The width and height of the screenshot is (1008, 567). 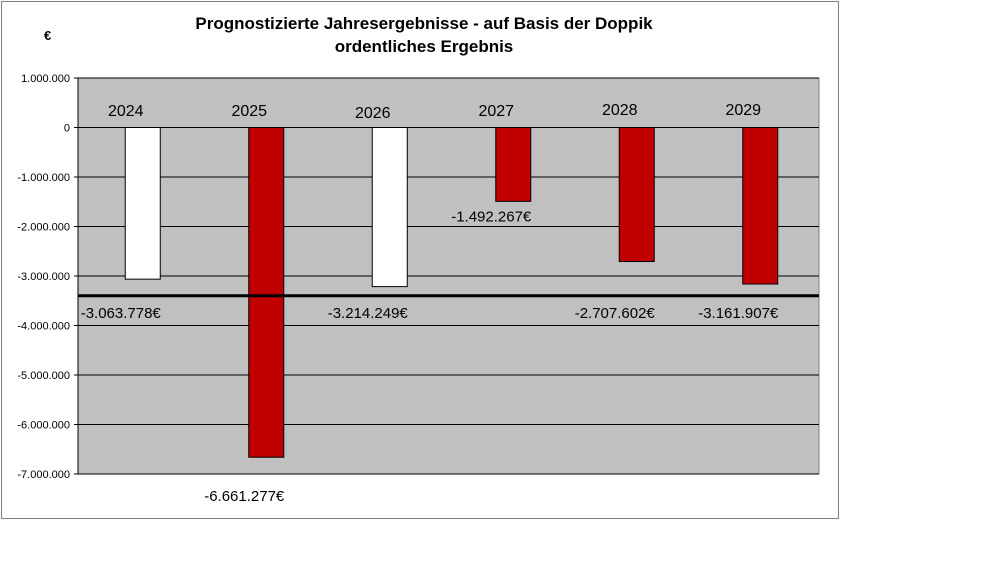 I want to click on data-label: -6.661.277€, so click(x=244, y=496).